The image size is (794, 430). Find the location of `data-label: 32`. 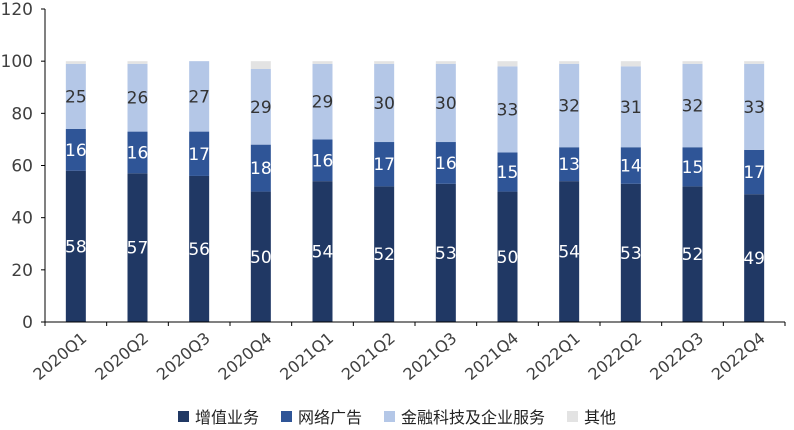

data-label: 32 is located at coordinates (569, 107).